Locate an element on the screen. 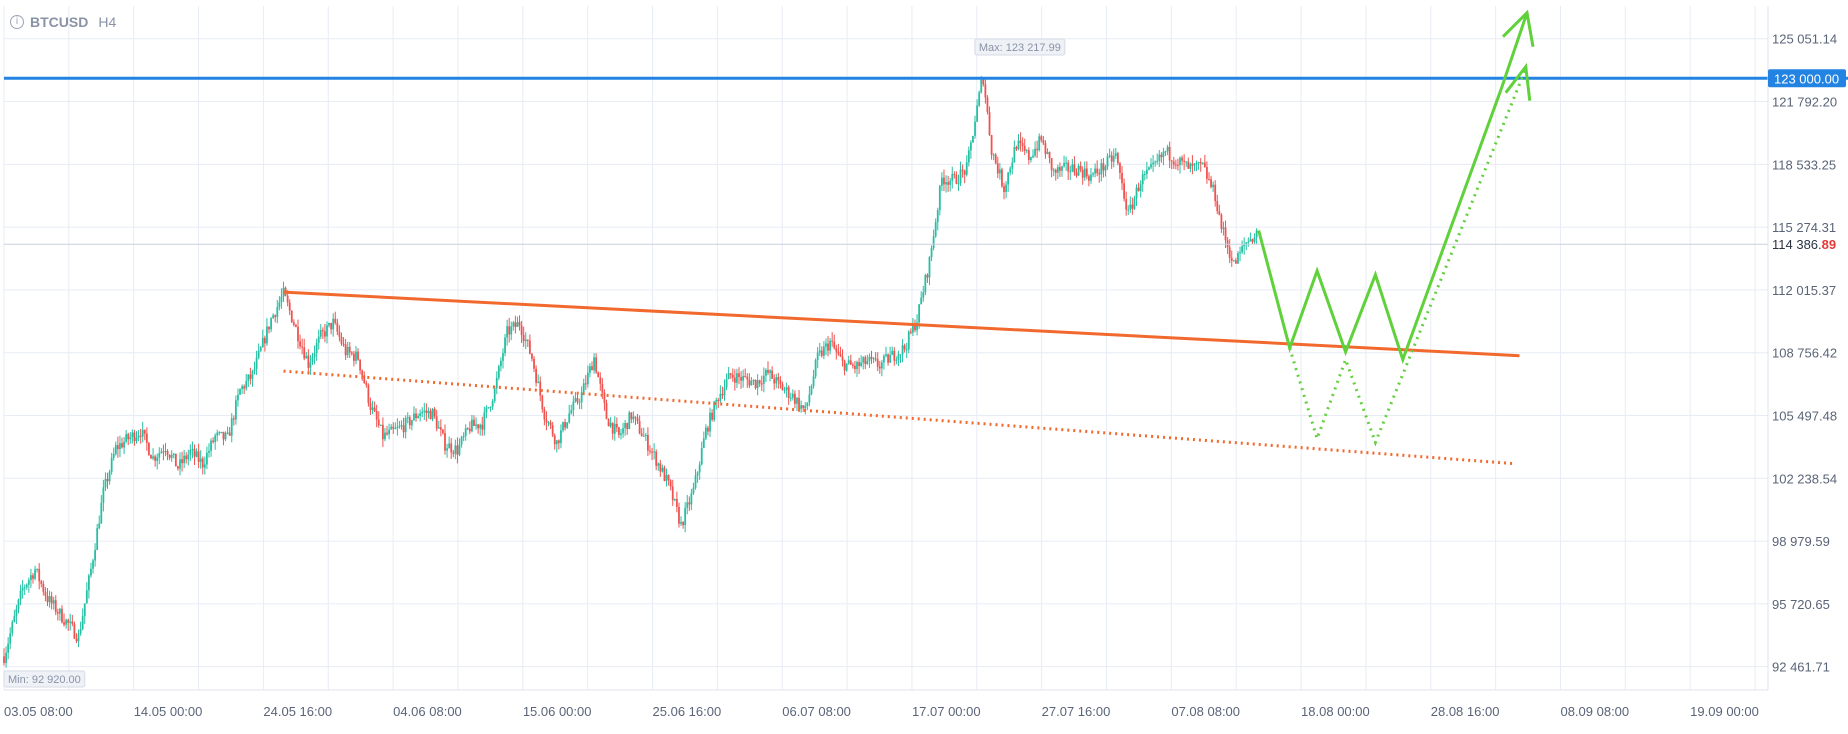  level-price-label: 123 000.00 is located at coordinates (1806, 78).